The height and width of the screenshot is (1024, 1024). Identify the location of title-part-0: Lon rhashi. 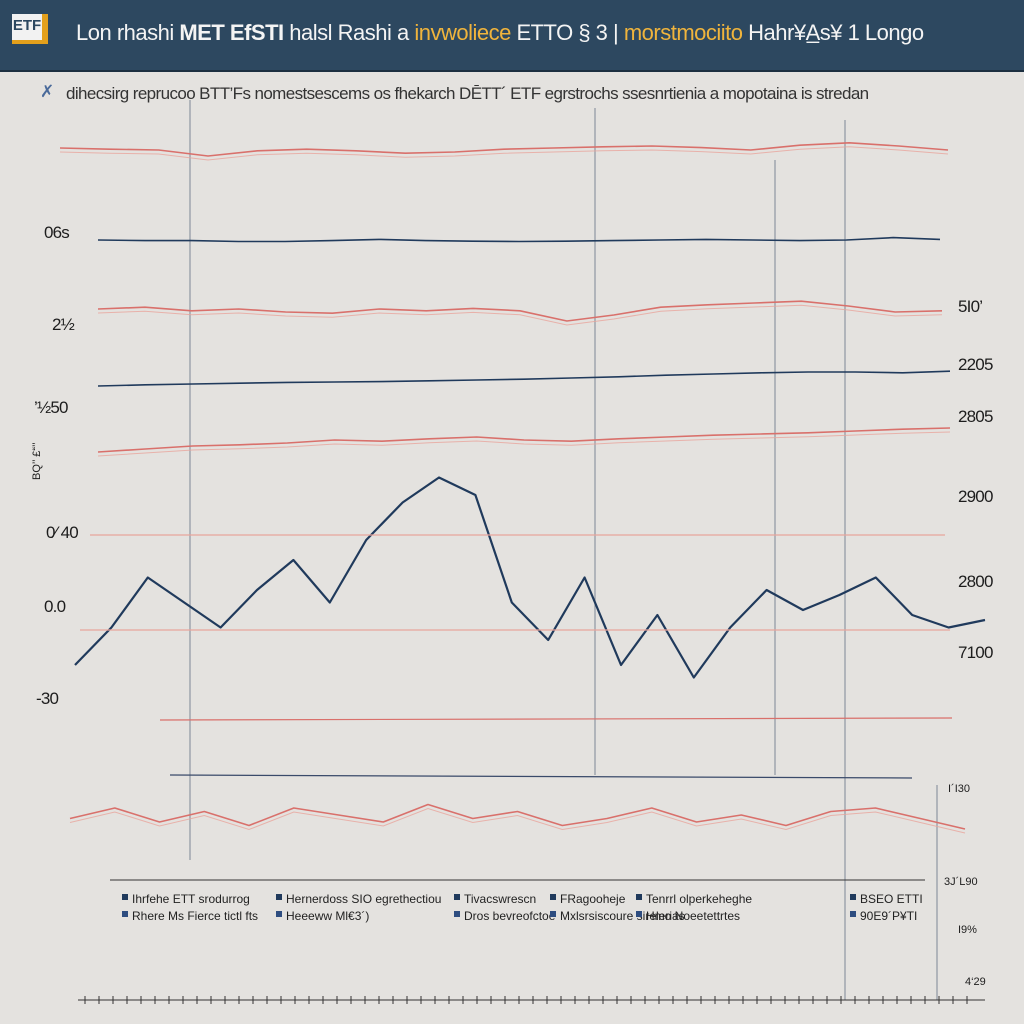
(128, 32).